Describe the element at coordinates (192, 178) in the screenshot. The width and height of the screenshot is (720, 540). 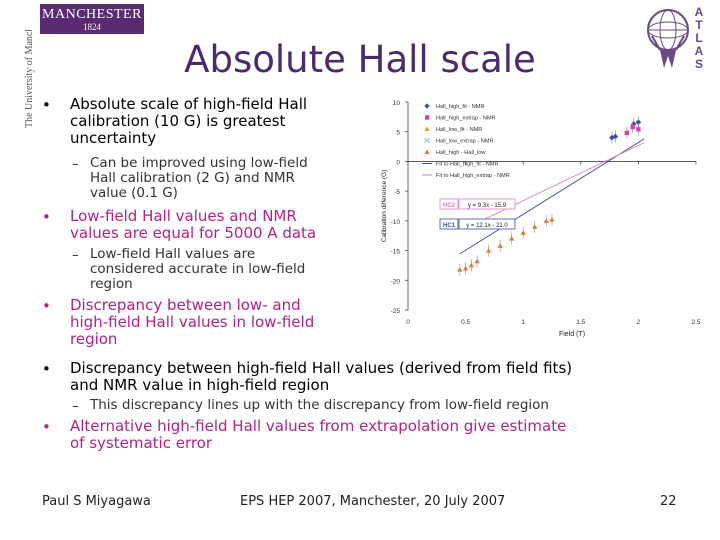
I see `sub-bullet-line: Hall calibration (2 G) and NMR` at that location.